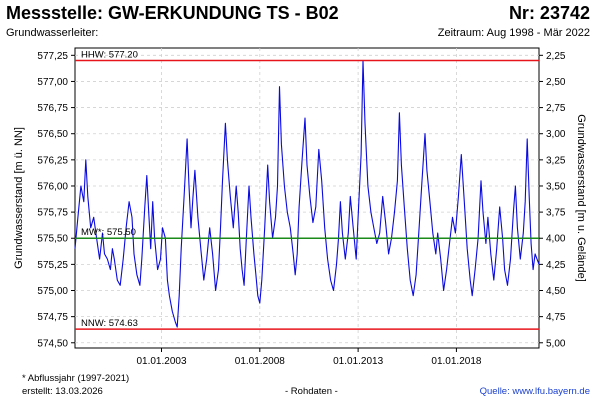 The height and width of the screenshot is (400, 600). I want to click on reference-line-label: HHW: 577.20, so click(109, 55).